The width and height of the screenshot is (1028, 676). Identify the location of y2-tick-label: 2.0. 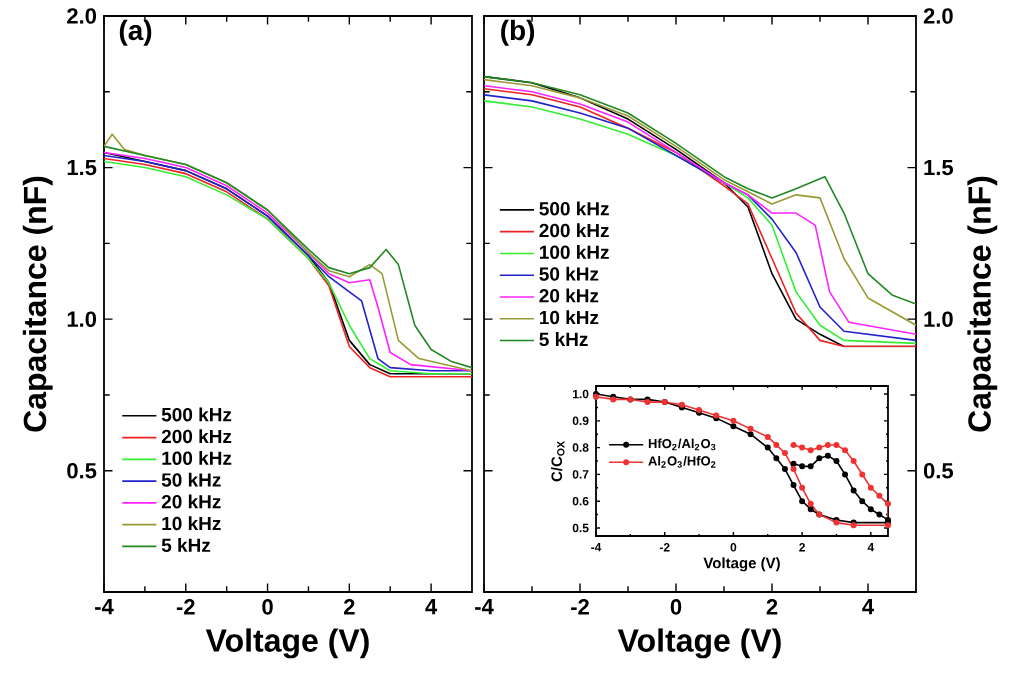
(938, 16).